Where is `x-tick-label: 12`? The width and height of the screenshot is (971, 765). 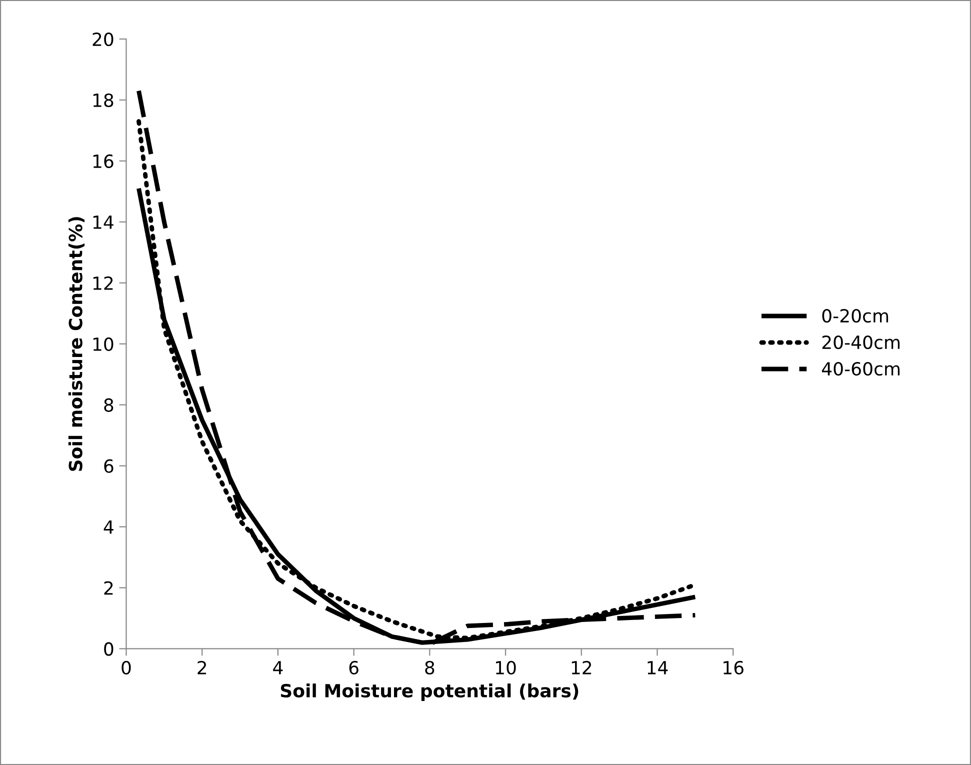
x-tick-label: 12 is located at coordinates (582, 667).